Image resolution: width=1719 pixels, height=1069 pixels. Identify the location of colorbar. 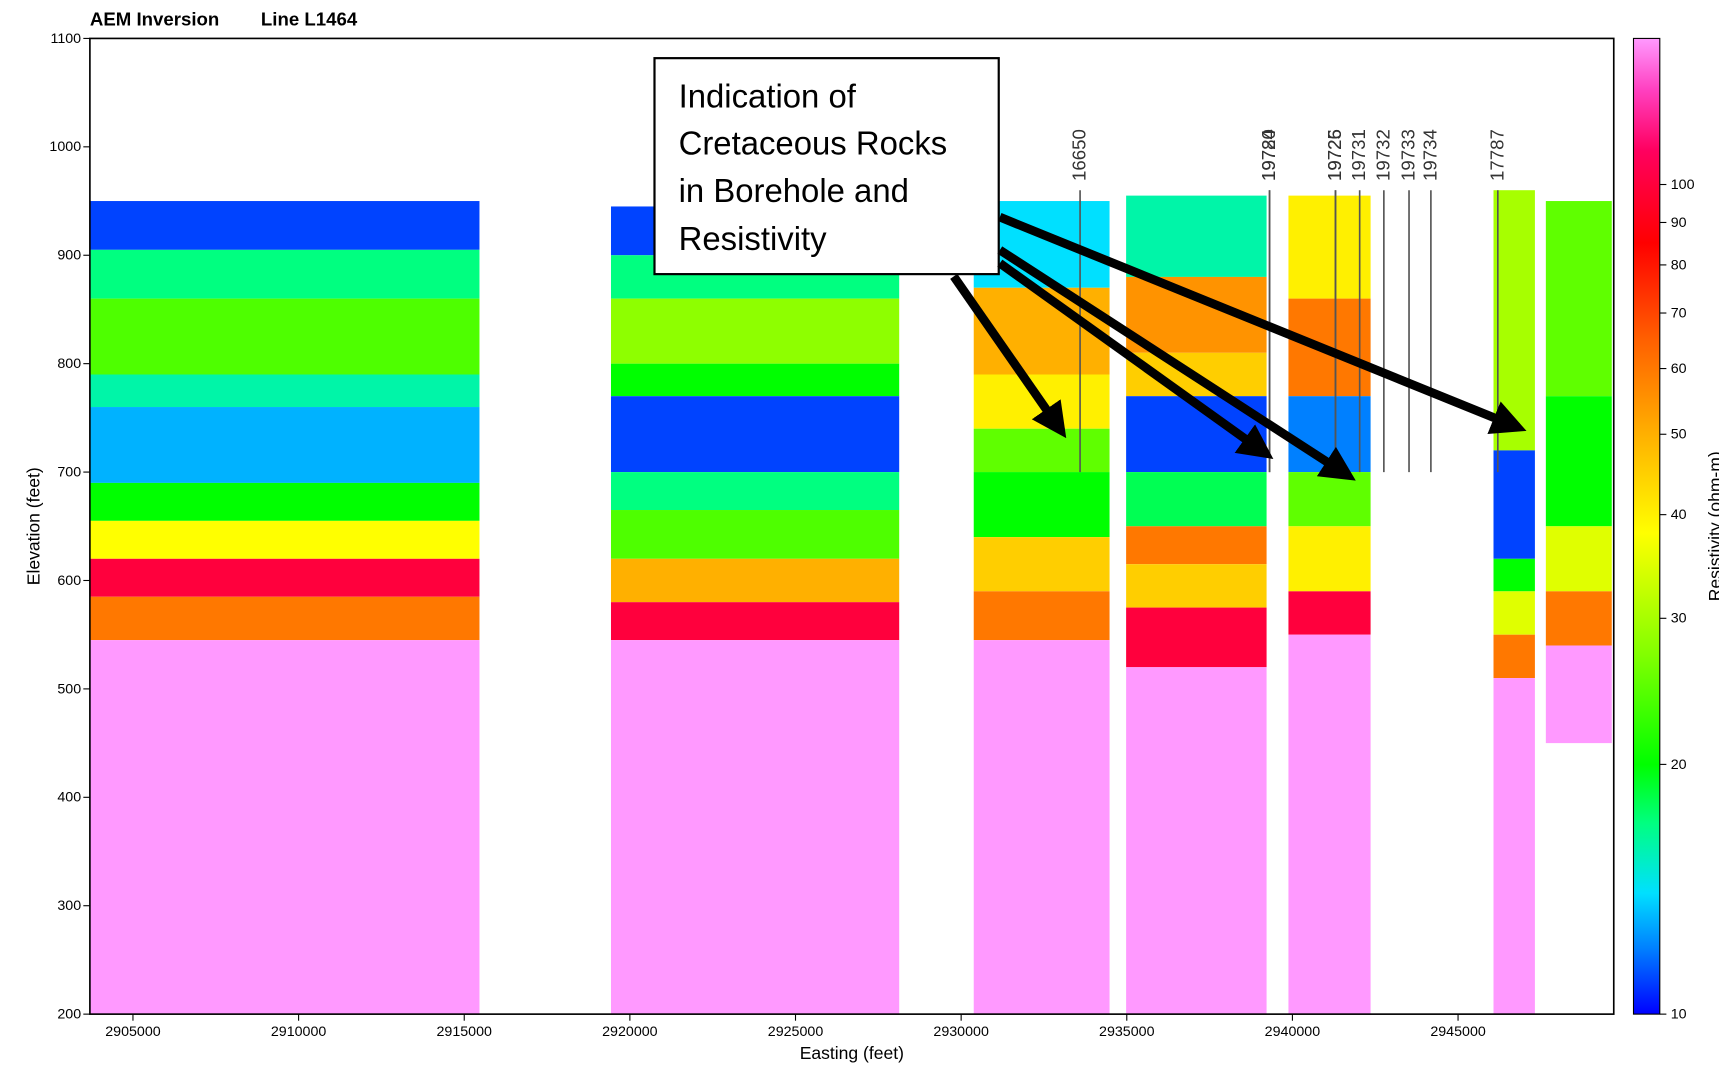
(1646, 526).